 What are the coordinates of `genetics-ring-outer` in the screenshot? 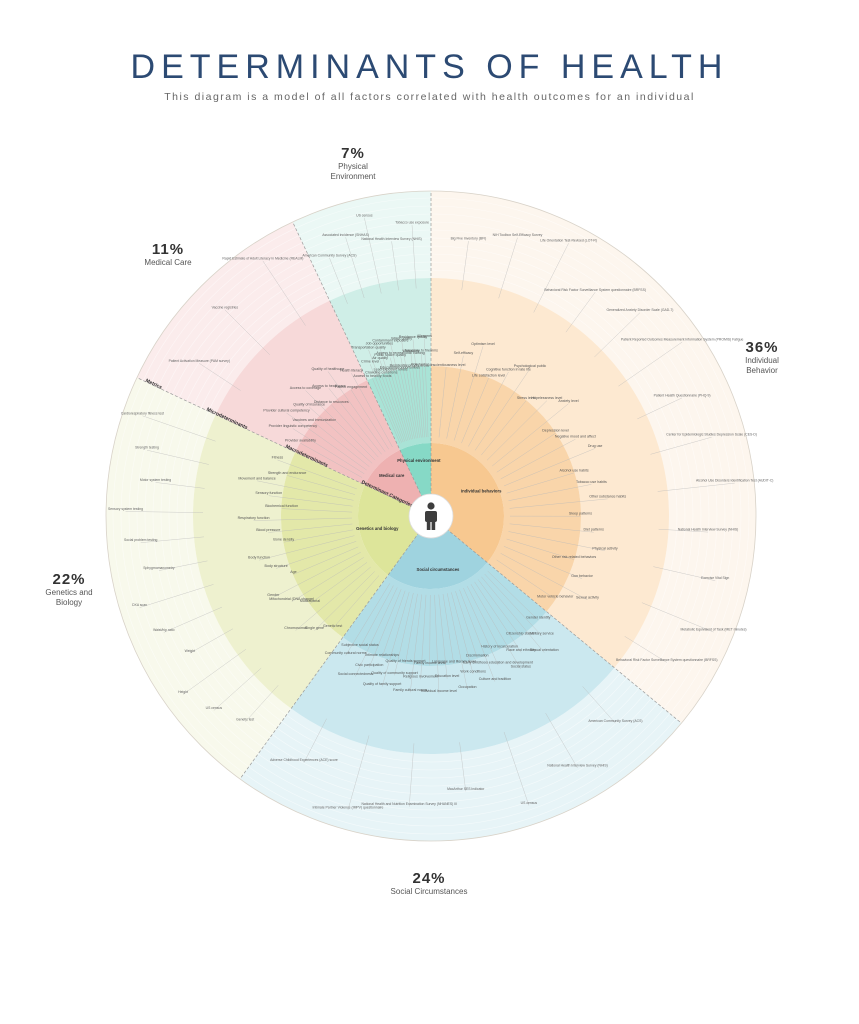 It's located at (198, 578).